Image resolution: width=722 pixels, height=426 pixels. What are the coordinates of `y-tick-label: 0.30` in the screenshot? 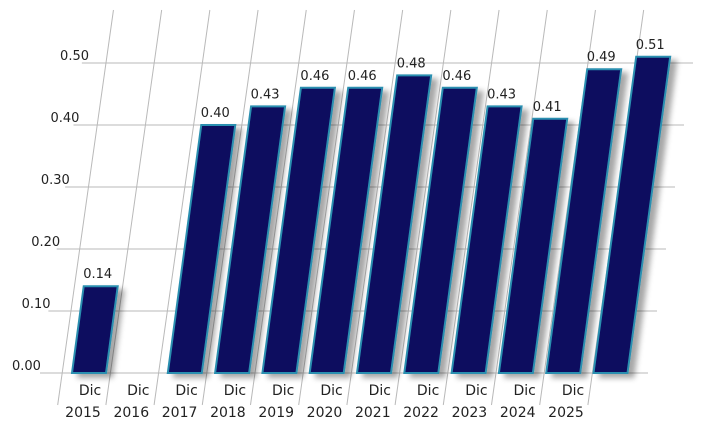 It's located at (55, 180).